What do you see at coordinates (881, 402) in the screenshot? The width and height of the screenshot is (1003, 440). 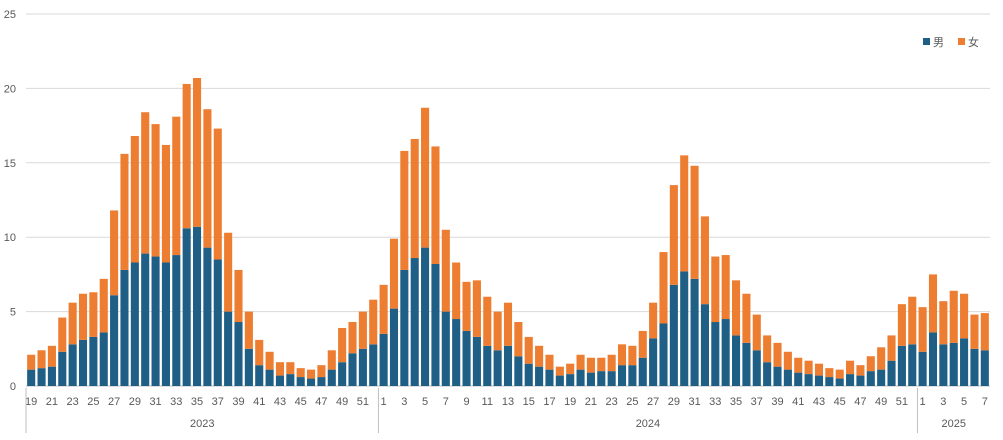 I see `x-tick-label: 49` at bounding box center [881, 402].